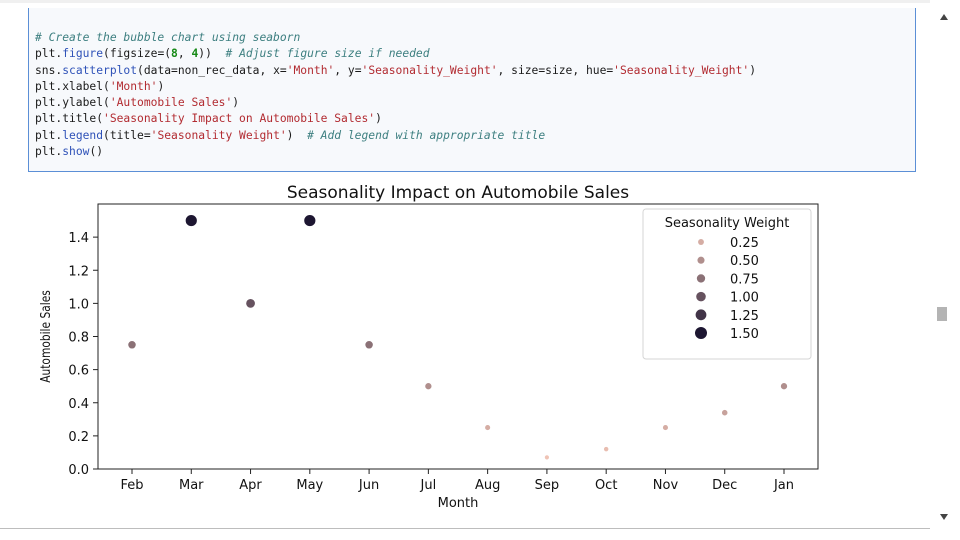 This screenshot has height=540, width=960. What do you see at coordinates (309, 485) in the screenshot?
I see `x-tick-label: May` at bounding box center [309, 485].